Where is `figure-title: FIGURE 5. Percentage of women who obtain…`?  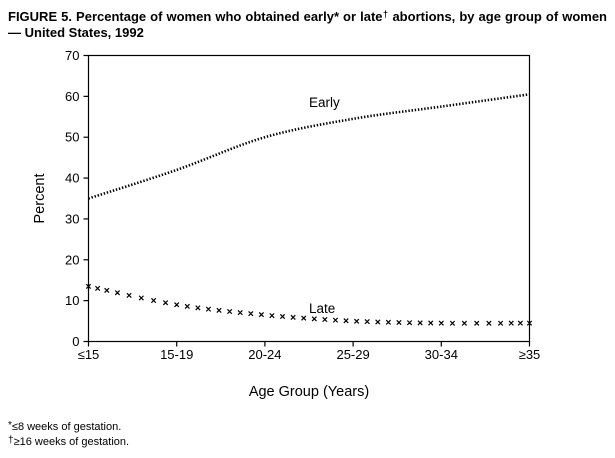 figure-title: FIGURE 5. Percentage of women who obtain… is located at coordinates (307, 23).